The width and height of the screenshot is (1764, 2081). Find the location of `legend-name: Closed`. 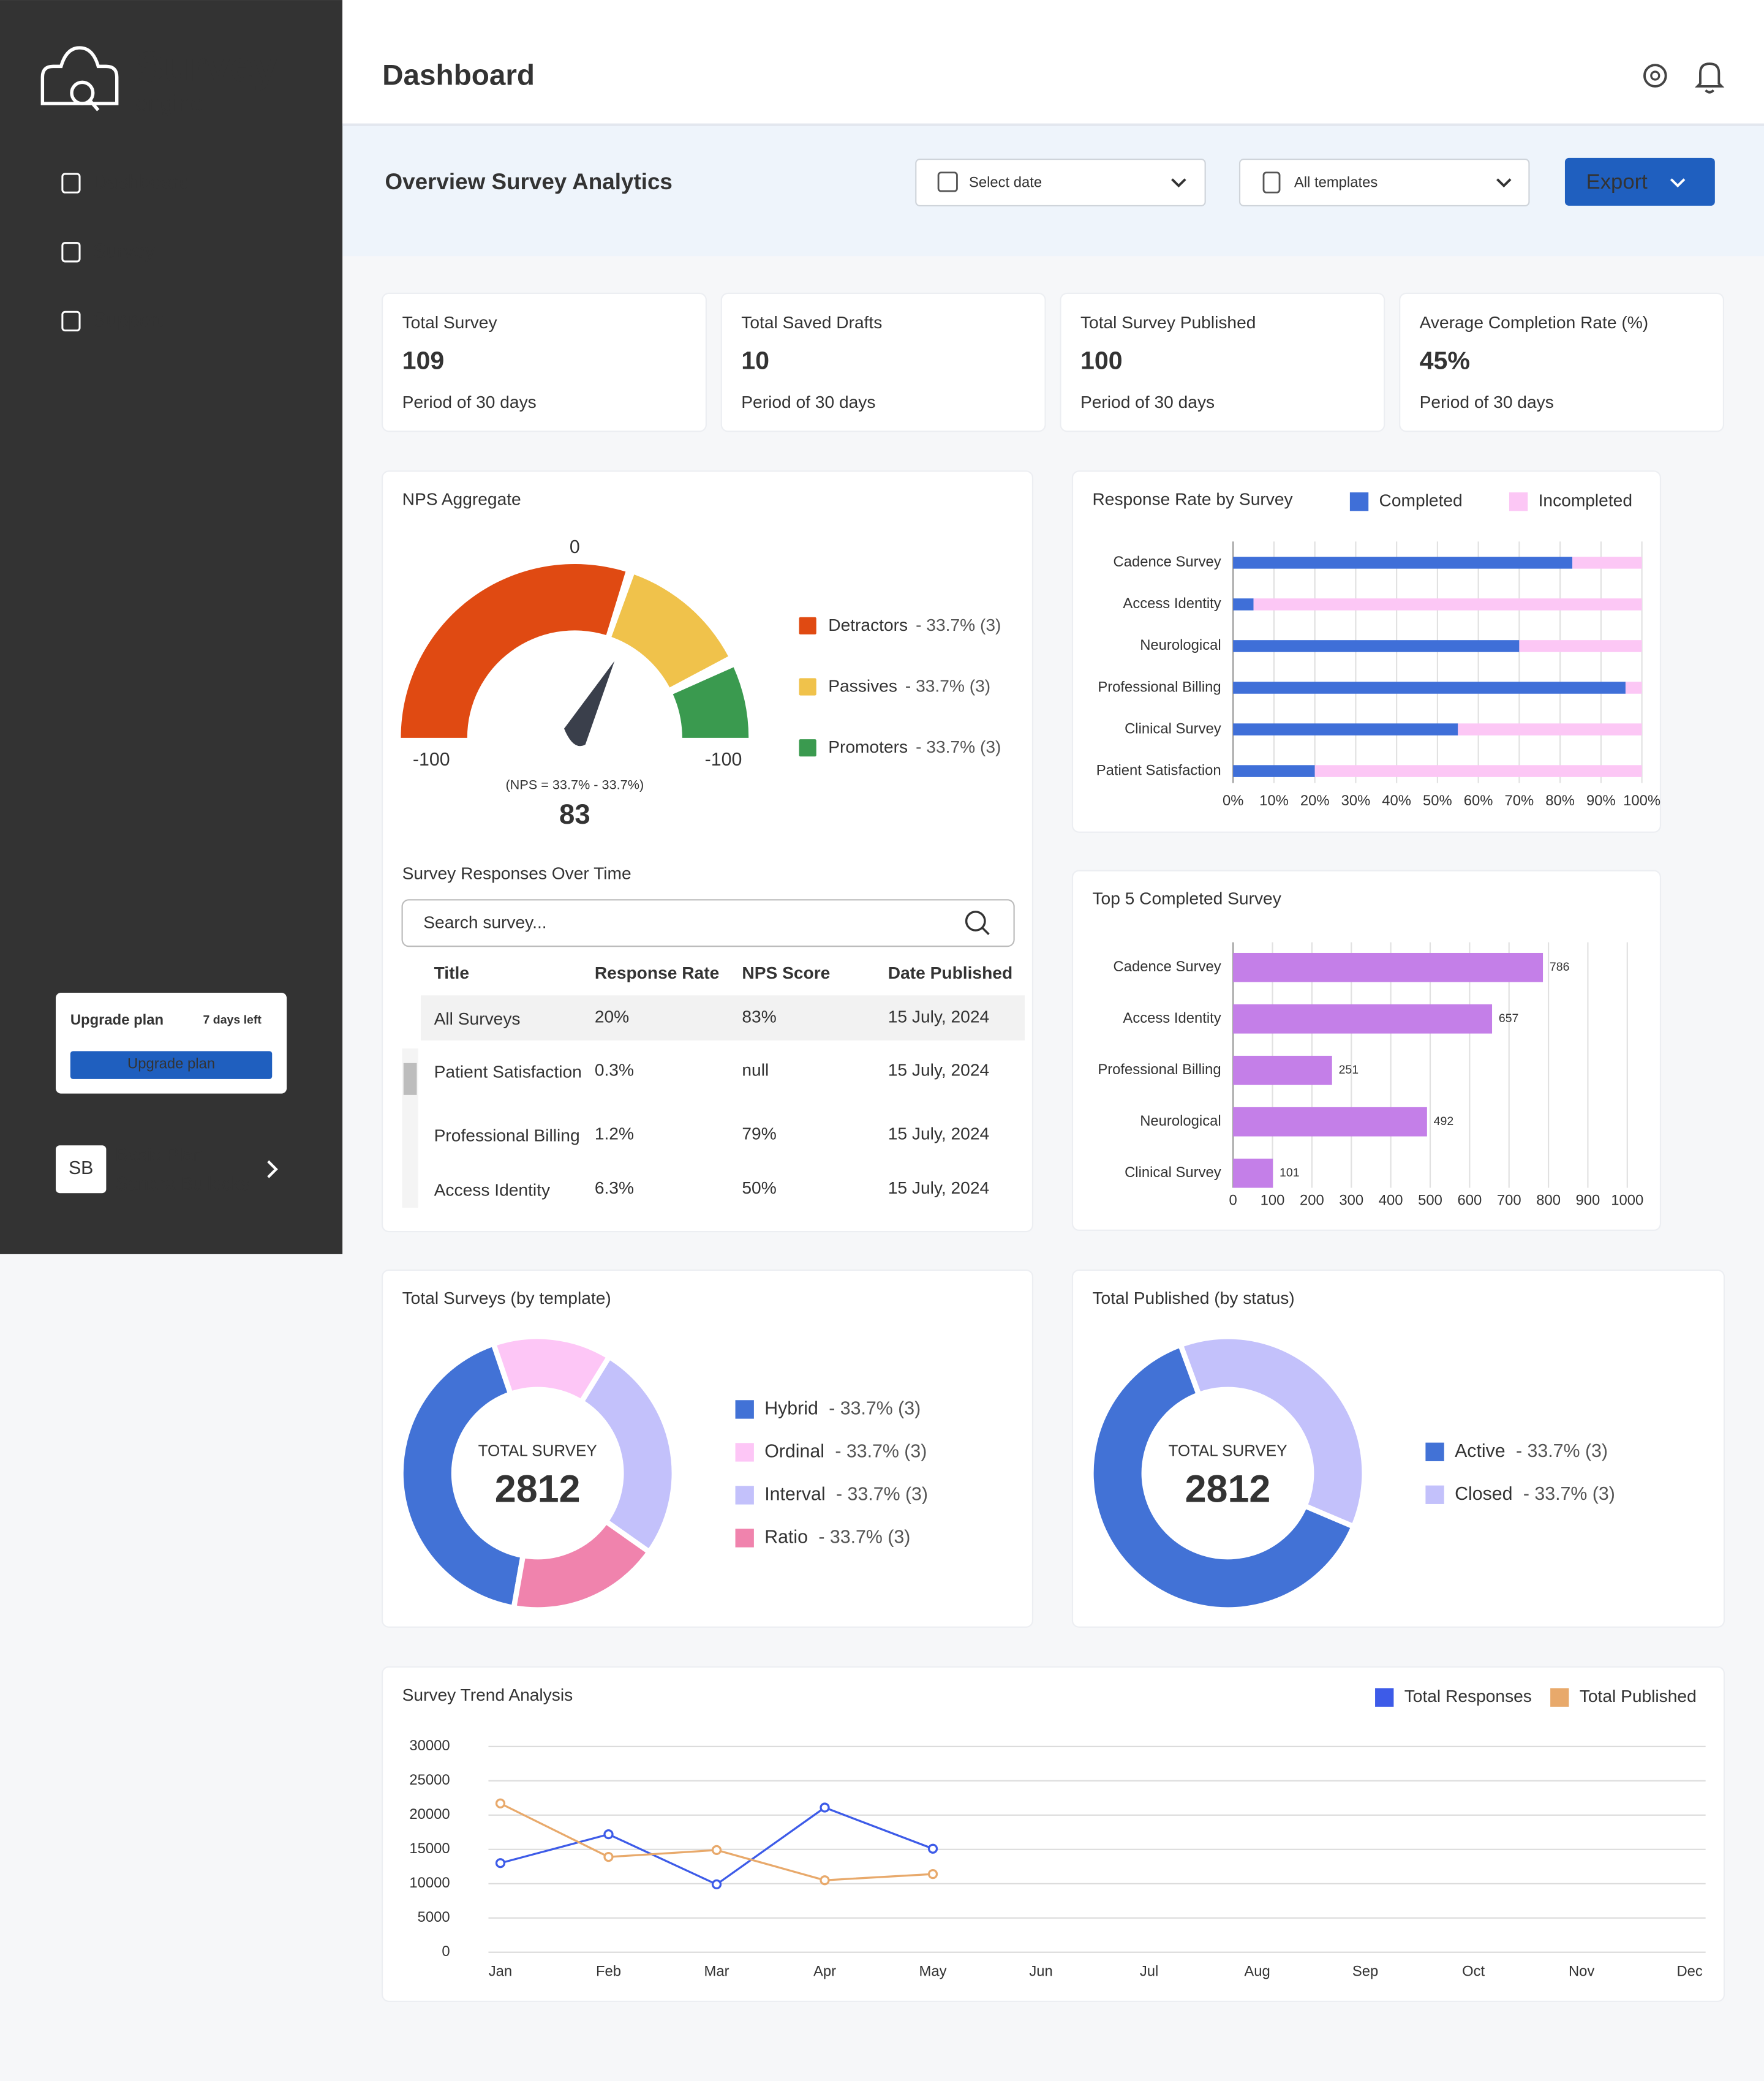

legend-name: Closed is located at coordinates (1483, 1494).